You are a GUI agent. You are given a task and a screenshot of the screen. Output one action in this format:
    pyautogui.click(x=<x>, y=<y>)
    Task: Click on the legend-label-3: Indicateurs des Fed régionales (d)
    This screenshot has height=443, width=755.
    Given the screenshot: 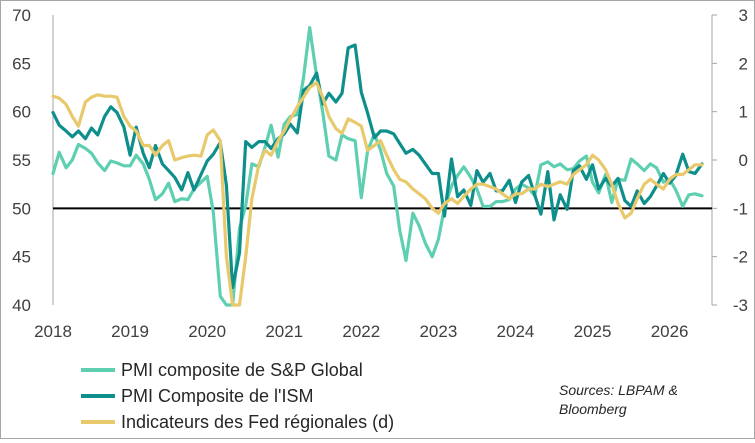 What is the action you would take?
    pyautogui.click(x=257, y=422)
    